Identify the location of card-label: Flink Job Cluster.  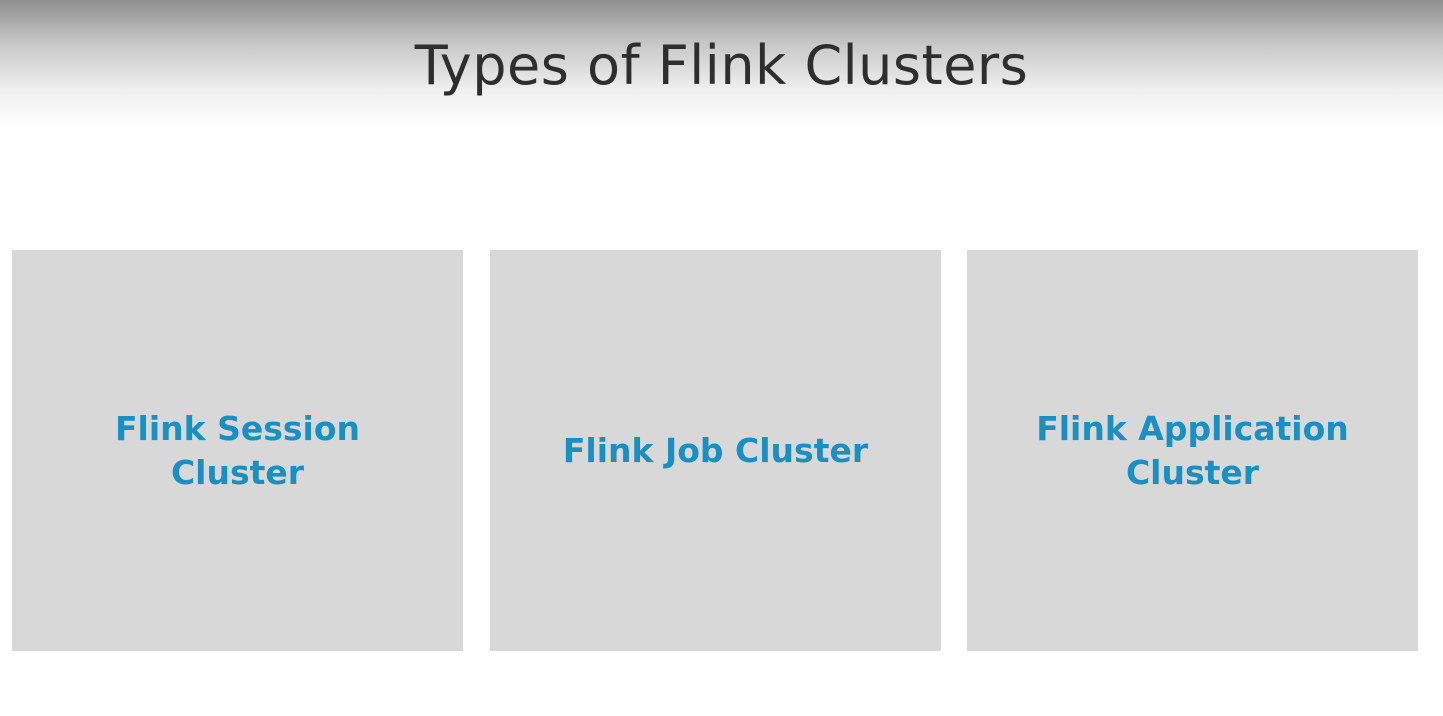
(715, 450).